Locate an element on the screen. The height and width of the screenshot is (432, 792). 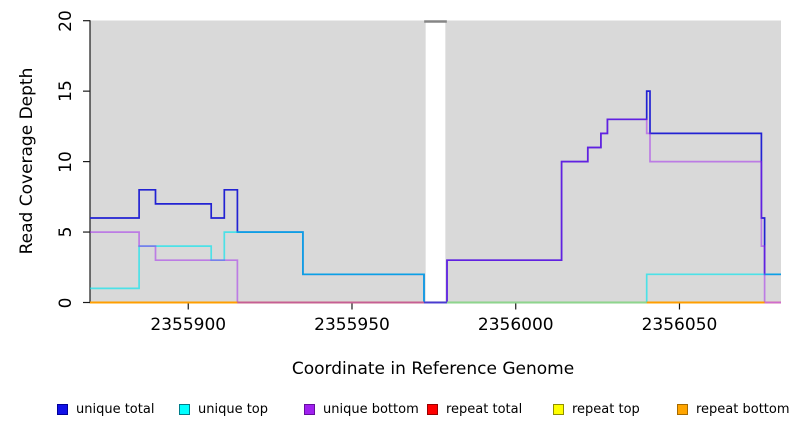
legend-label: repeat total is located at coordinates (484, 409).